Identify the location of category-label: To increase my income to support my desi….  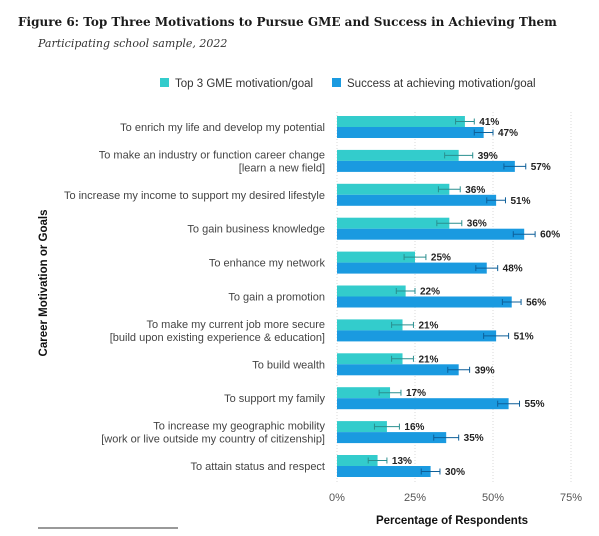
(194, 196).